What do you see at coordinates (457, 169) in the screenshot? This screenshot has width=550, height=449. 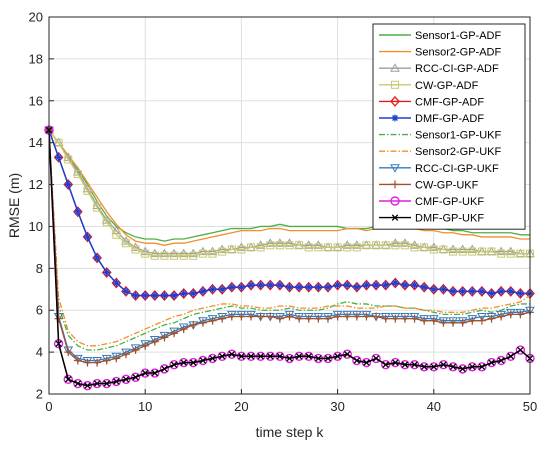 I see `legend-label: RCC-CI-GP-UKF` at bounding box center [457, 169].